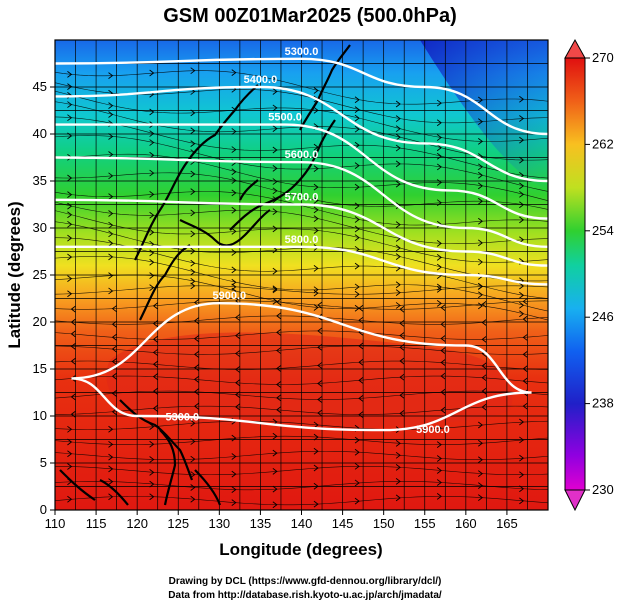  I want to click on colorbar-bottom-arrow, so click(575, 500).